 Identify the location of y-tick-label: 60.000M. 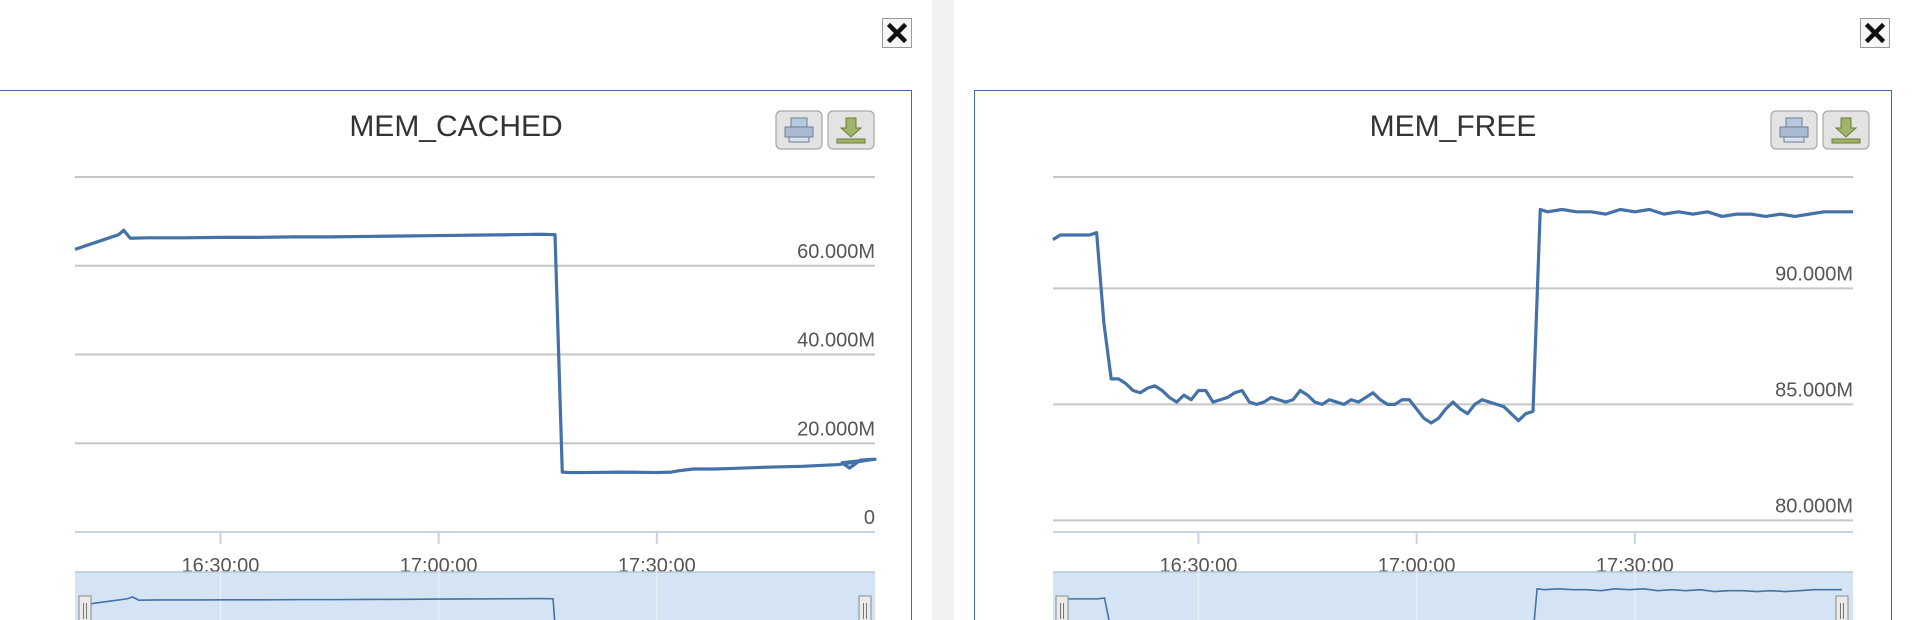
(836, 252).